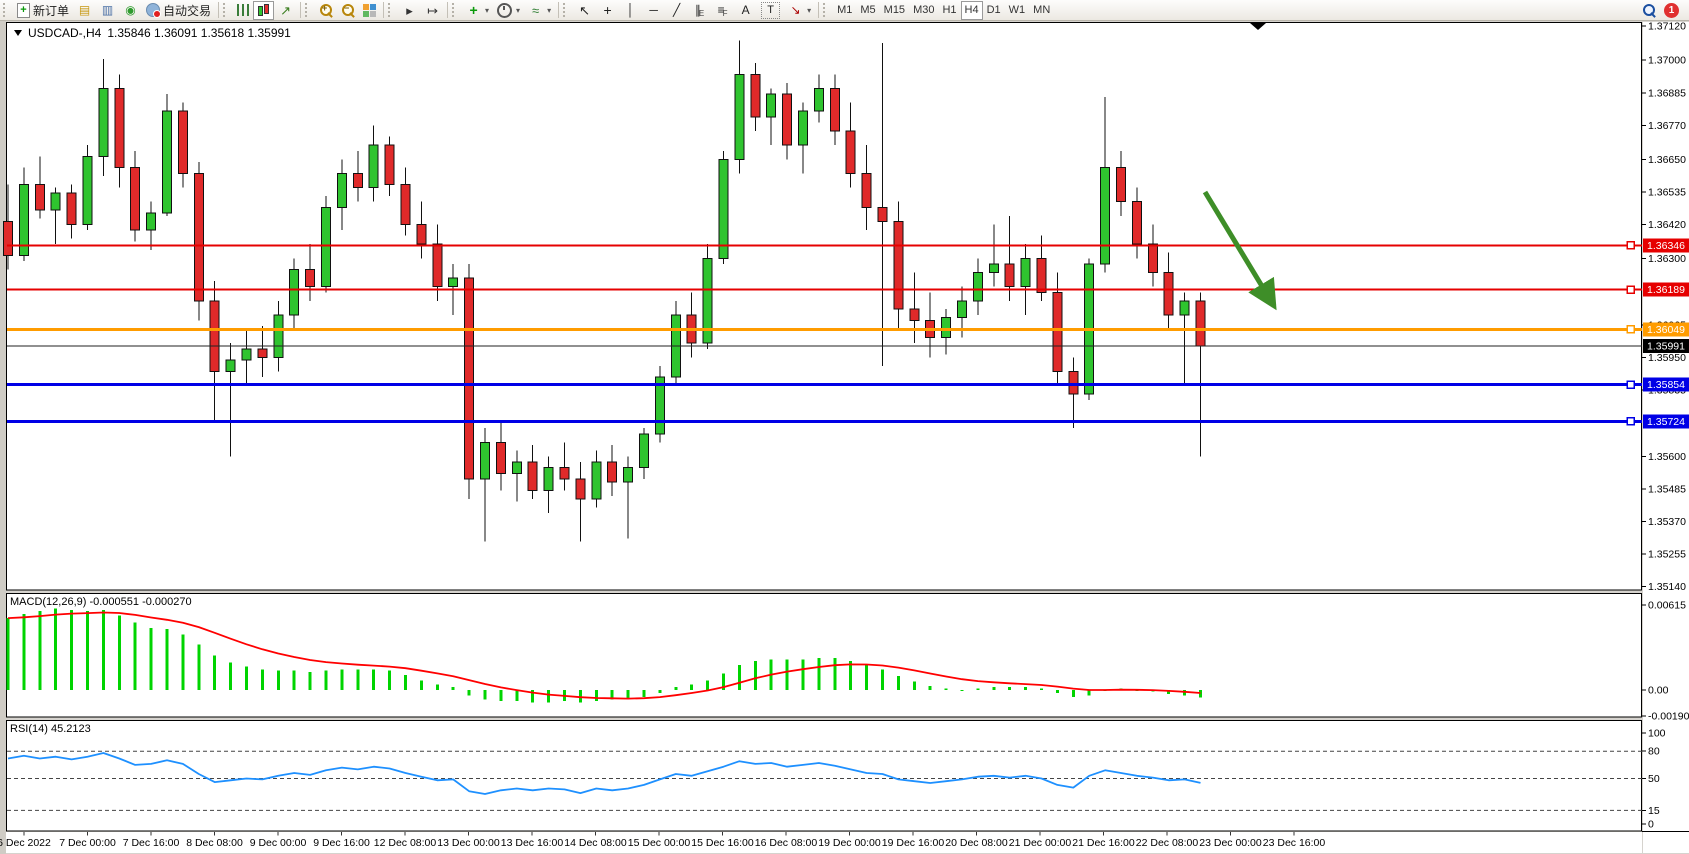  I want to click on trendline-button: ╱, so click(676, 10).